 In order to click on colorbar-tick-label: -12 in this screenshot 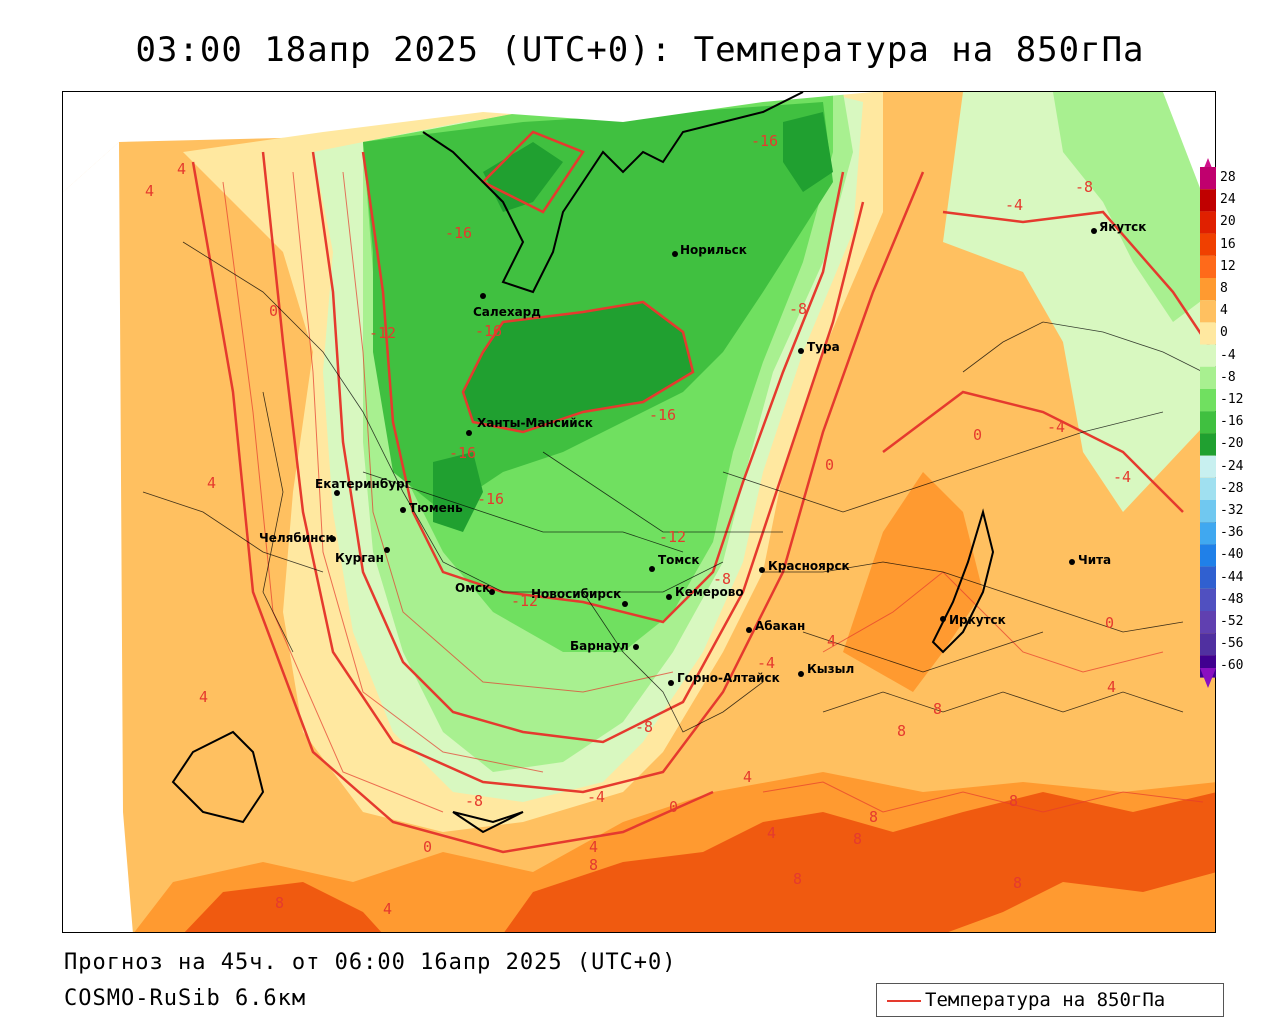, I will do `click(1232, 399)`.